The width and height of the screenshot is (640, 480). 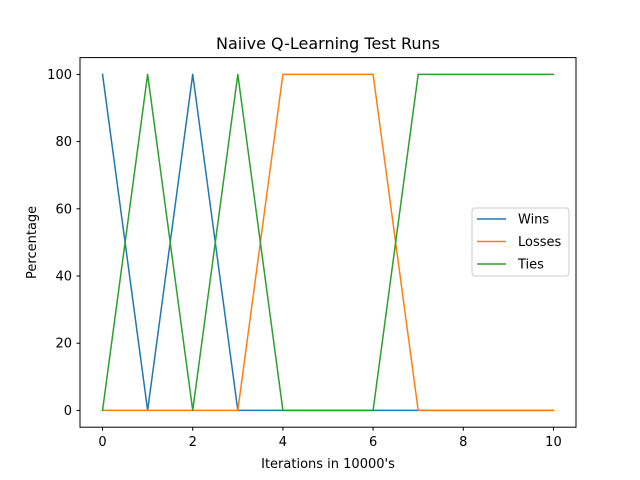 What do you see at coordinates (59, 75) in the screenshot?
I see `y-tick-label: 100` at bounding box center [59, 75].